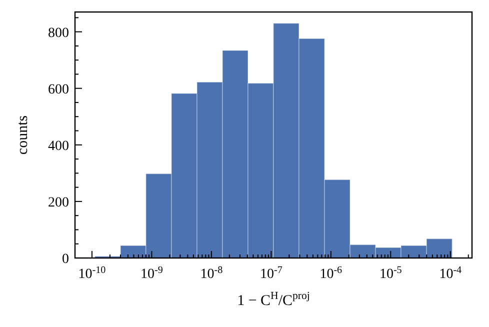  I want to click on y-axis-title: counts, so click(23, 135).